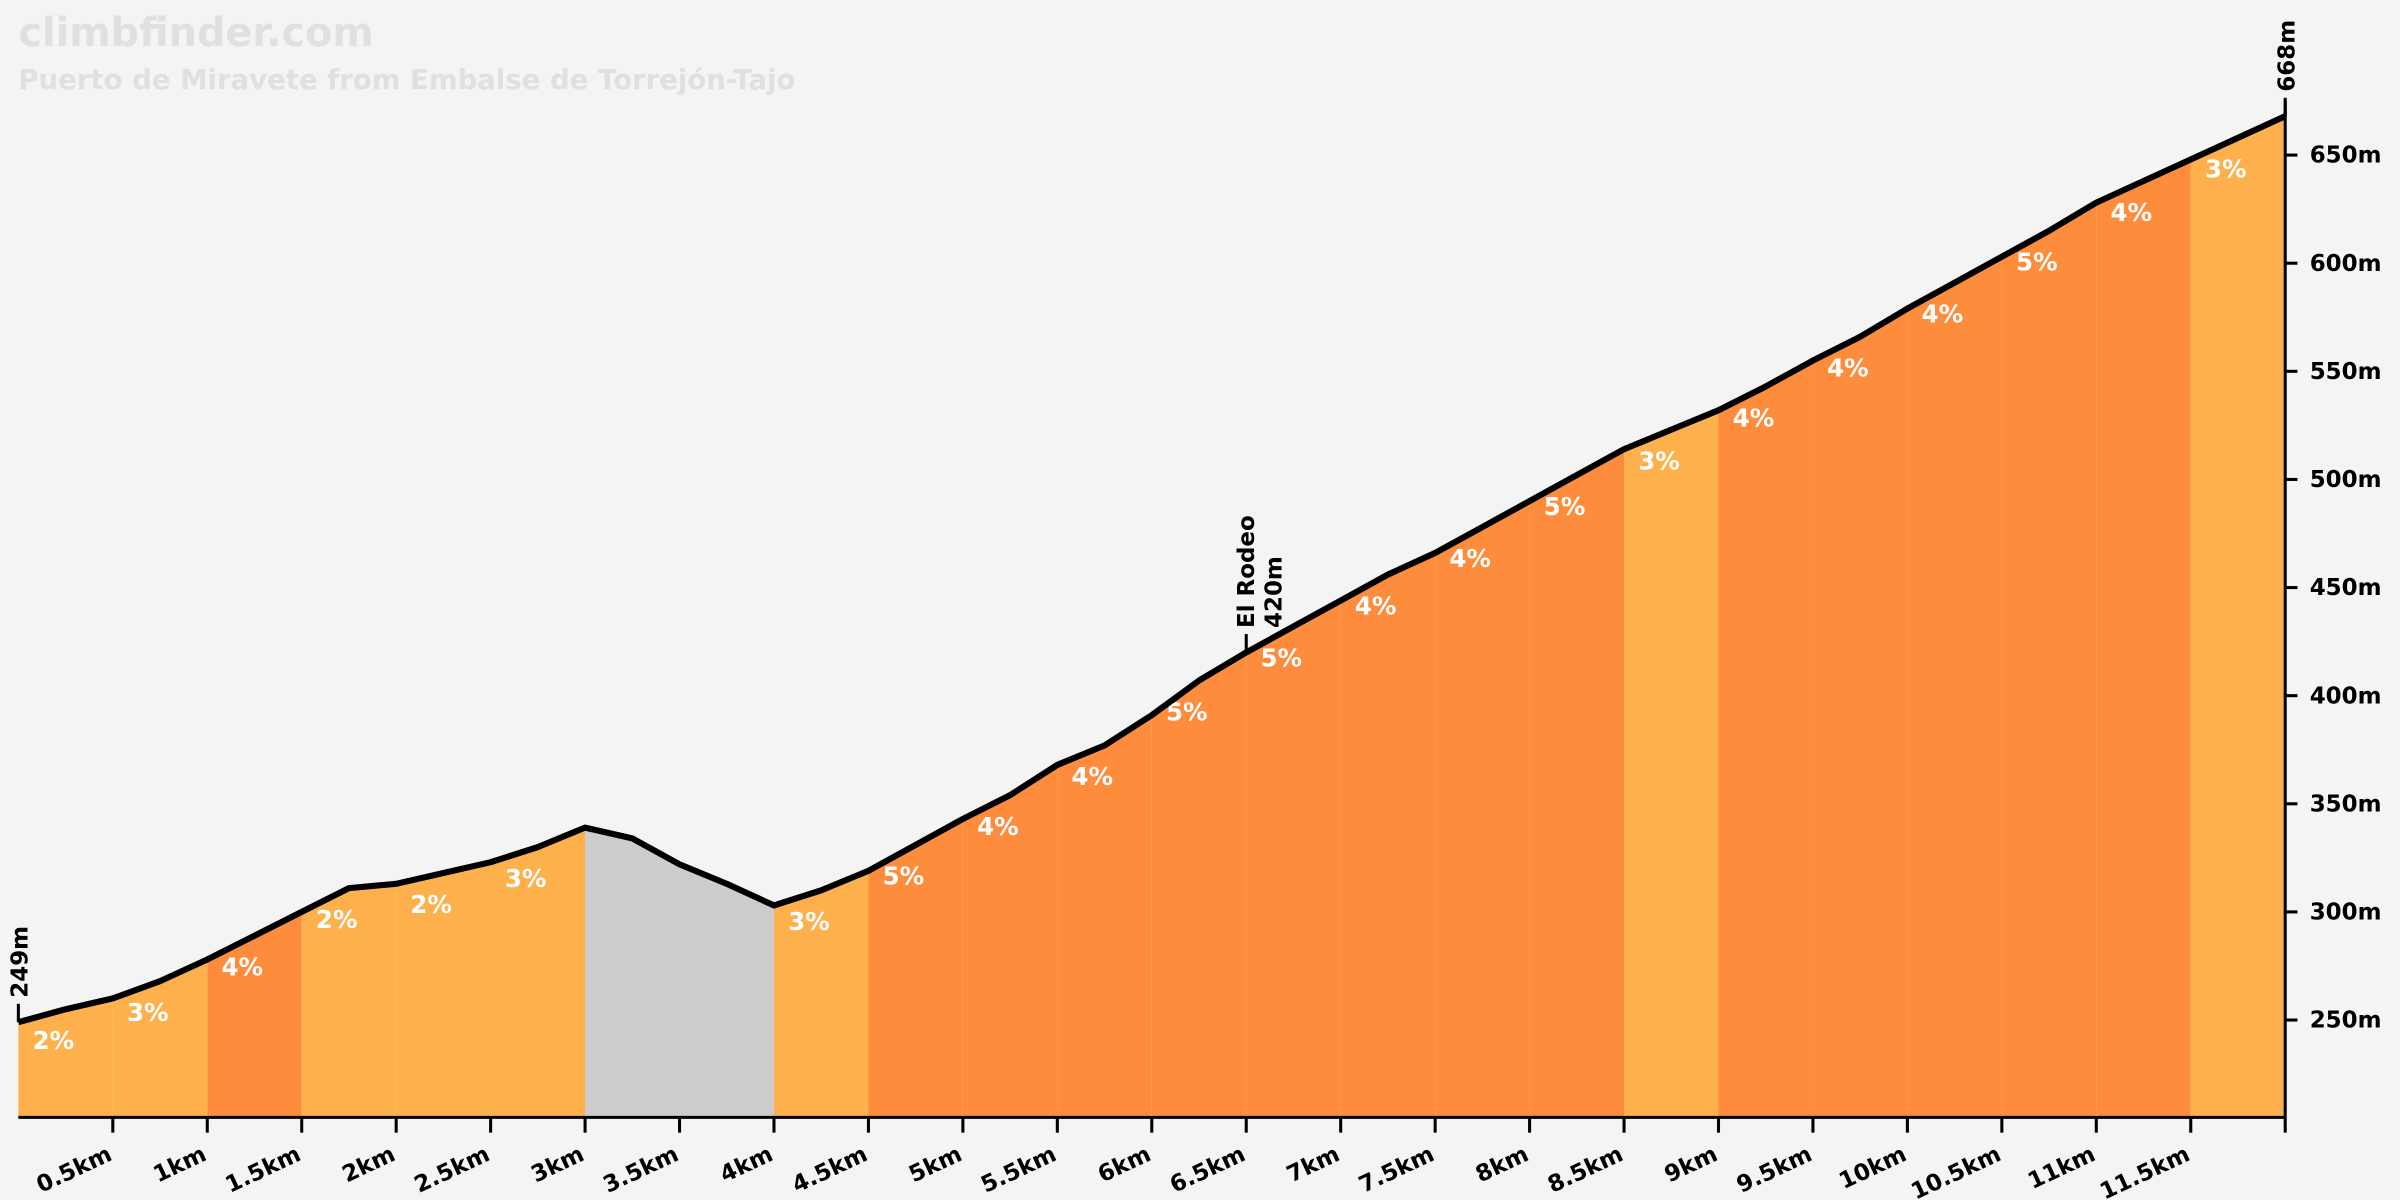  Describe the element at coordinates (2287, 56) in the screenshot. I see `annotation-label: 668m` at that location.